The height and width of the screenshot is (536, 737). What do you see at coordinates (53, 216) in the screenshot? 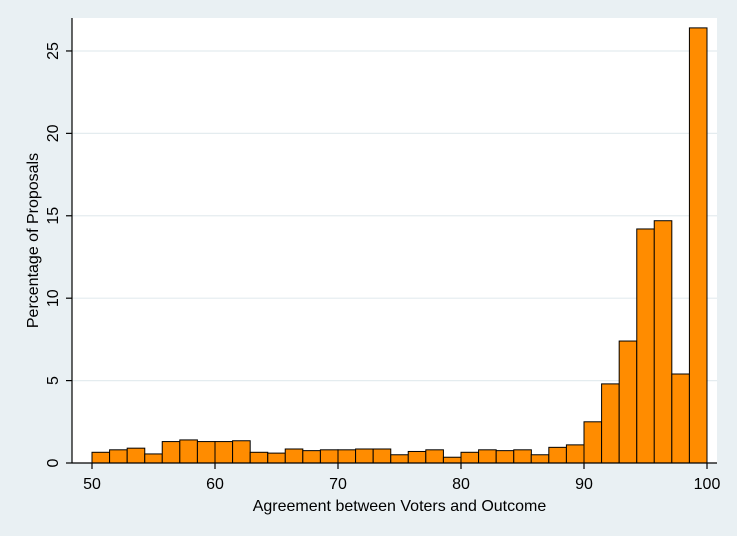
I see `y-tick-label: 15` at bounding box center [53, 216].